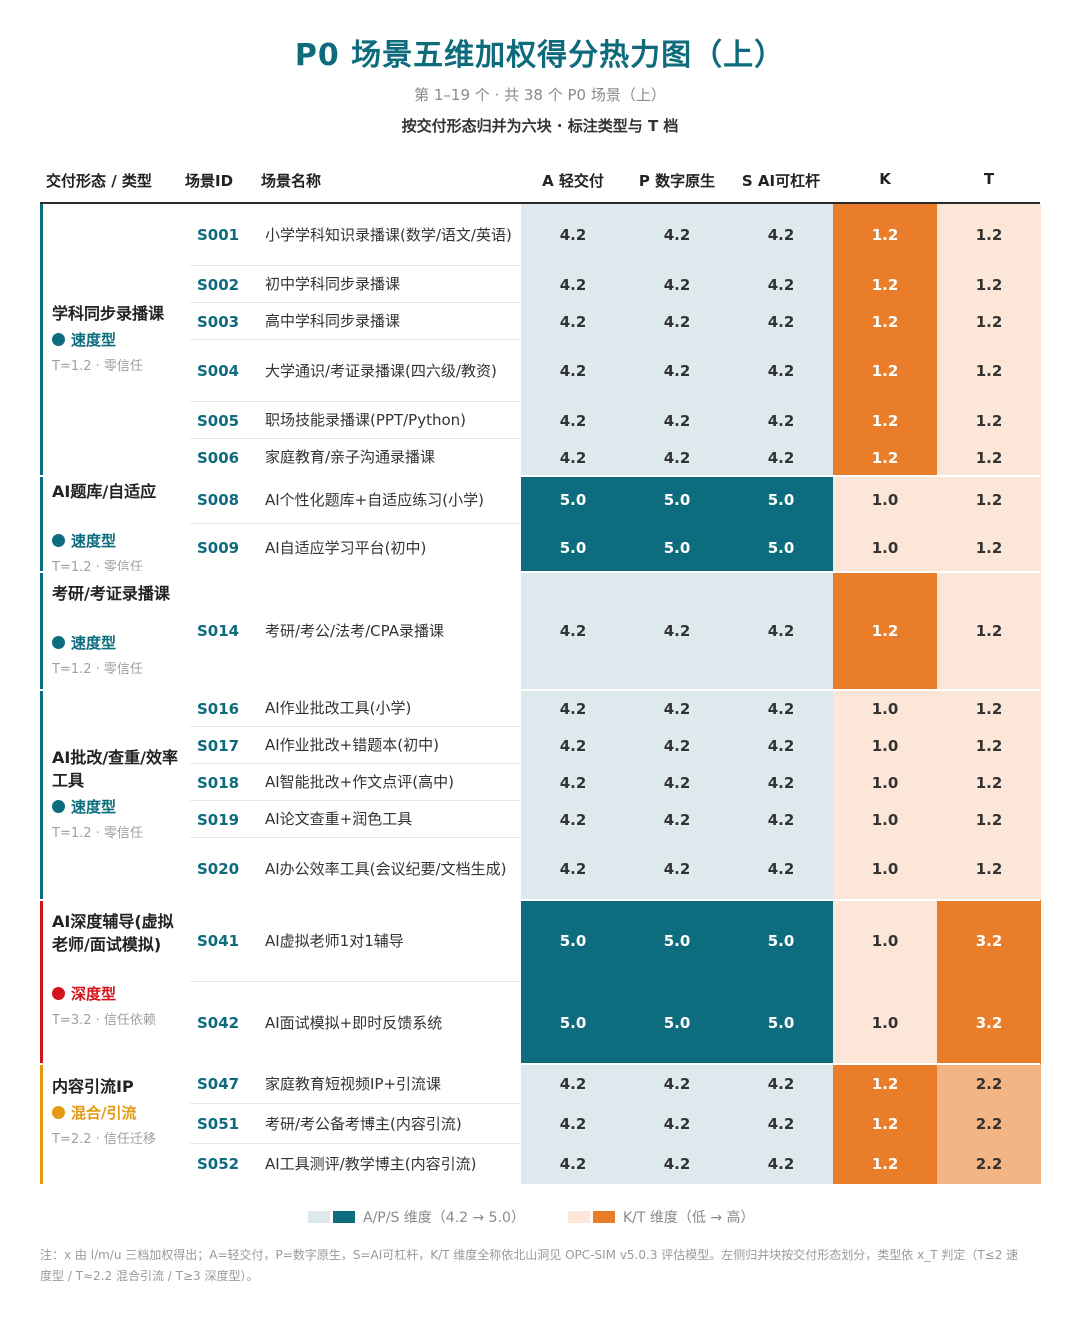 The width and height of the screenshot is (1080, 1330). I want to click on scenario-id: S041, so click(218, 941).